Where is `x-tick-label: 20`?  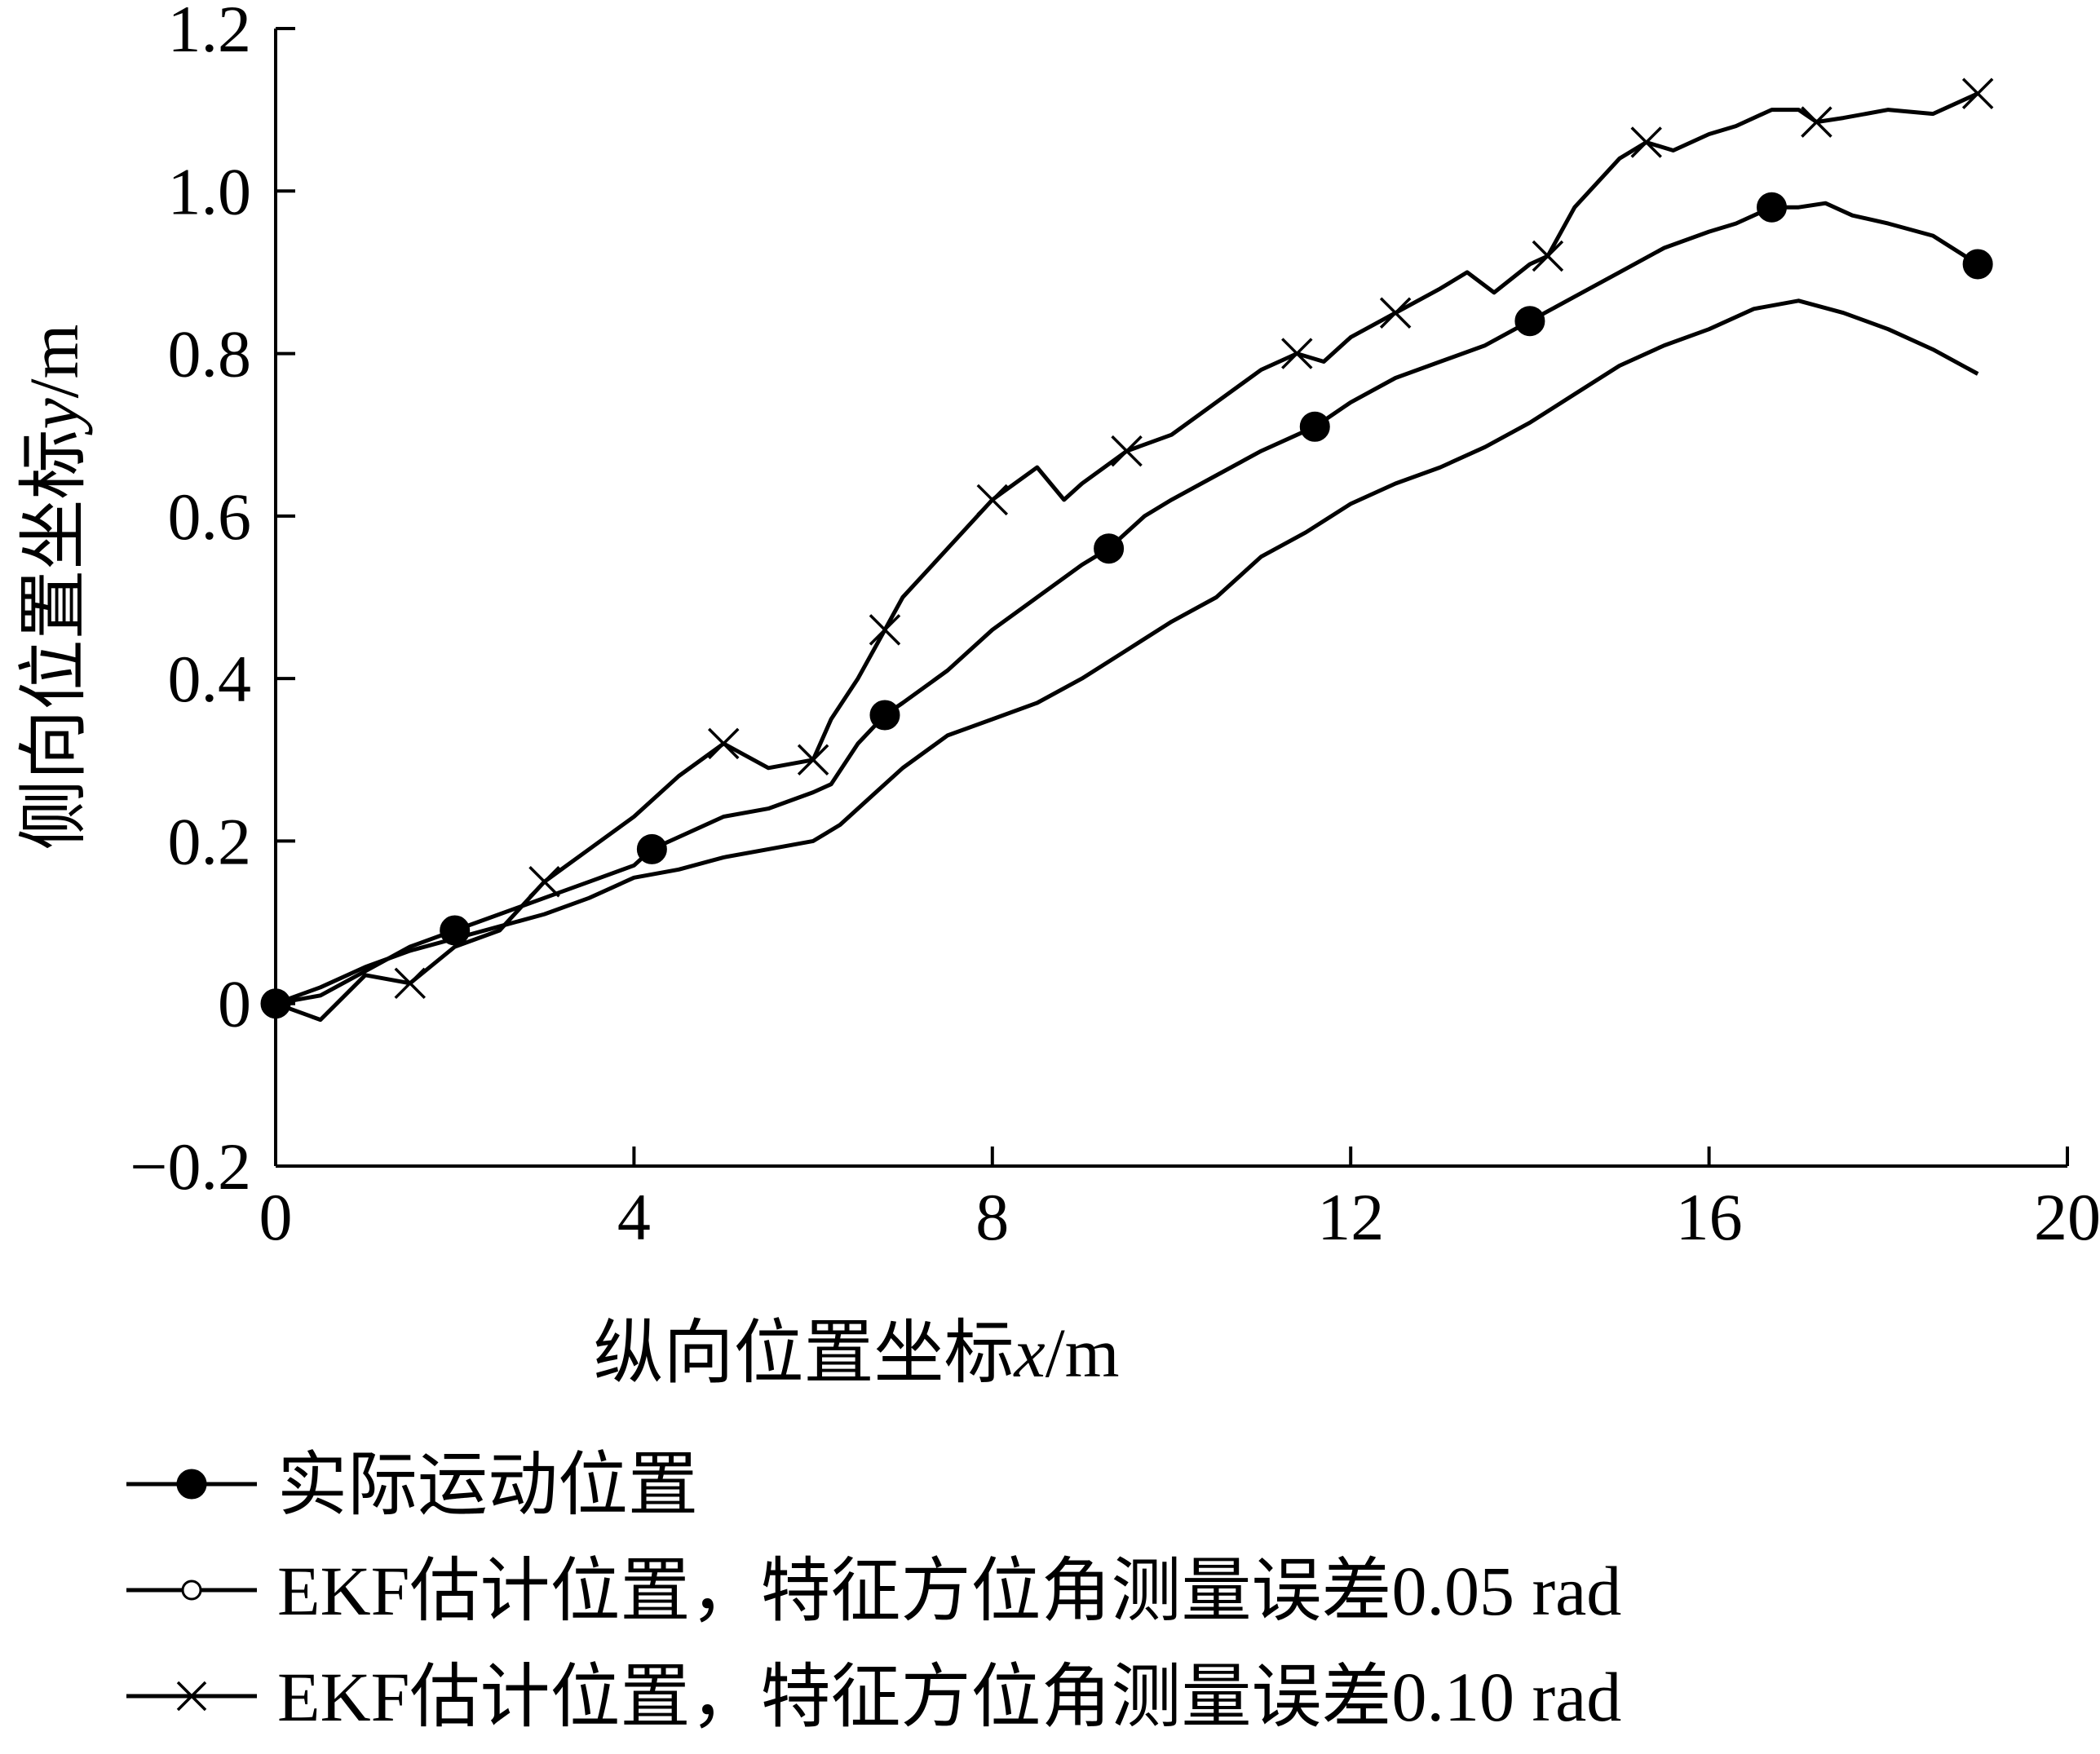 x-tick-label: 20 is located at coordinates (2067, 1217).